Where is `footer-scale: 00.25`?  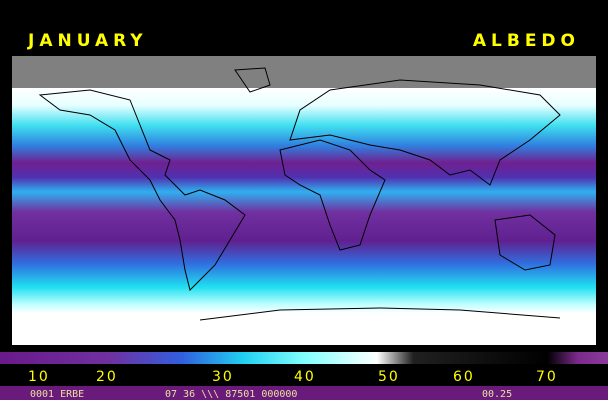
footer-scale: 00.25 is located at coordinates (497, 394).